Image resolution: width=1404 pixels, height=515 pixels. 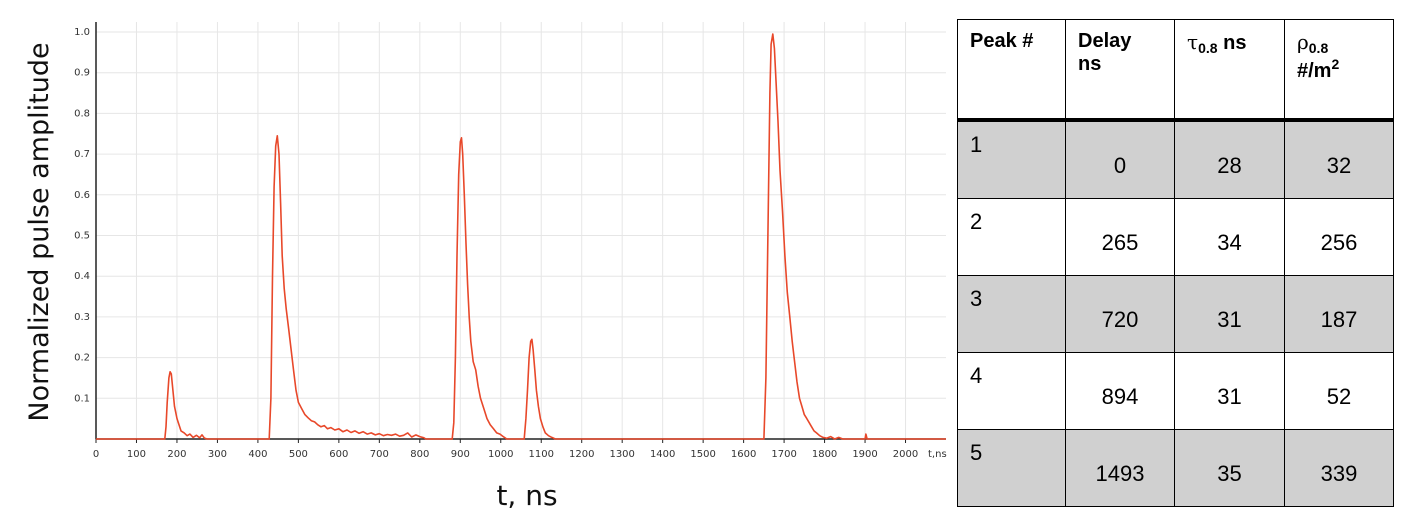 I want to click on tau-subscript: 0.8, so click(x=1208, y=48).